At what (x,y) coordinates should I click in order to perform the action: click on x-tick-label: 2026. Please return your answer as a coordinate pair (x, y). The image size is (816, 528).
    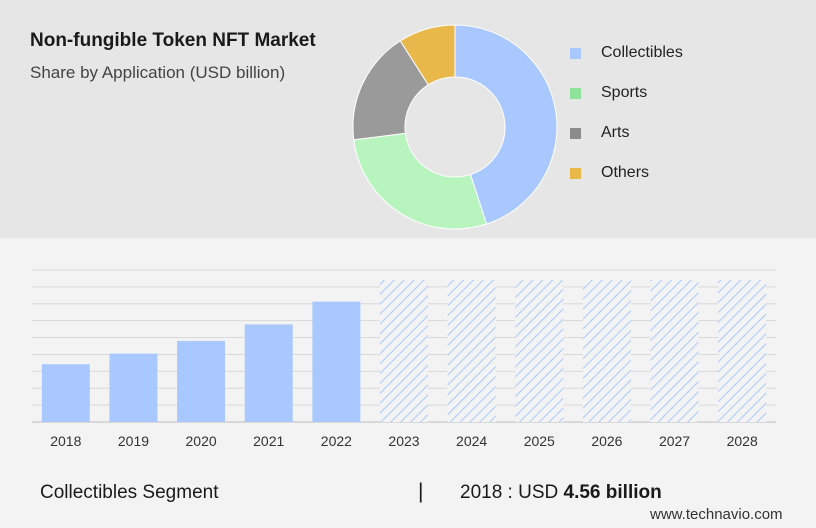
    Looking at the image, I should click on (606, 441).